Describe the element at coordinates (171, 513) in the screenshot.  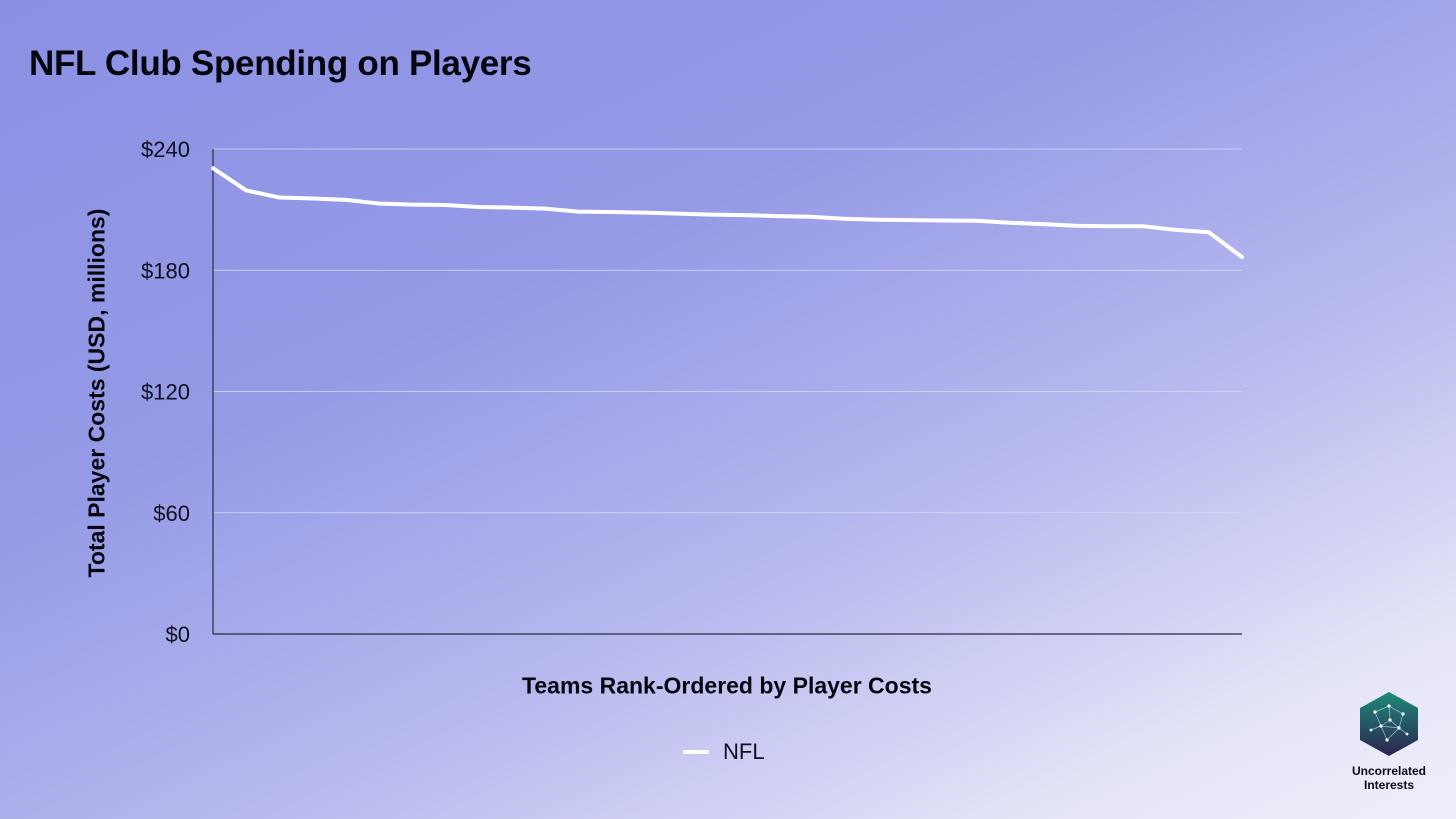
I see `y-tick-label: $60` at that location.